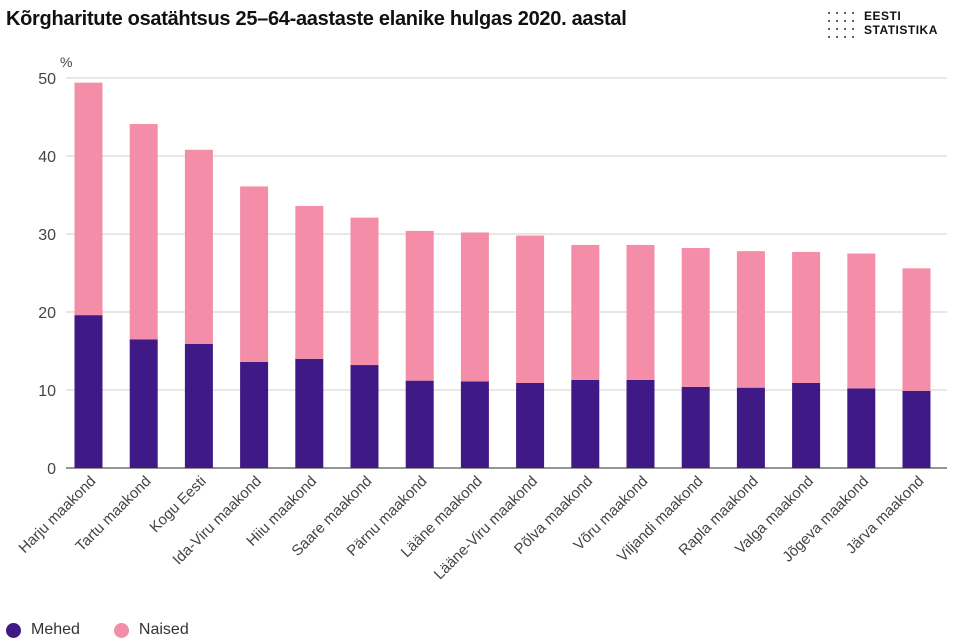 This screenshot has width=963, height=643. Describe the element at coordinates (47, 235) in the screenshot. I see `y-tick-label: 30` at that location.